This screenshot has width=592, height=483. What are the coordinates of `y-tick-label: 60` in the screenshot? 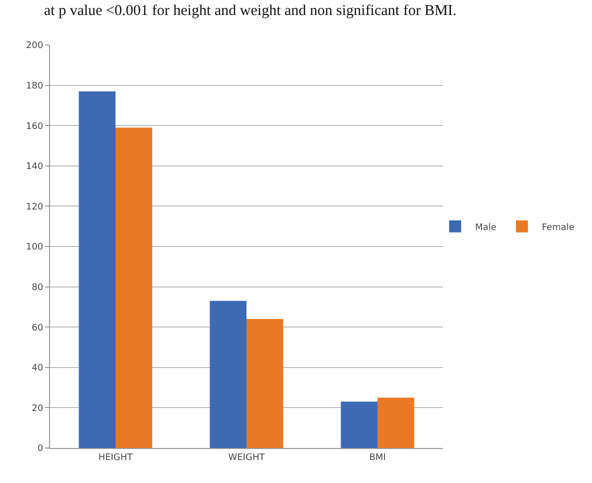 It's located at (38, 328).